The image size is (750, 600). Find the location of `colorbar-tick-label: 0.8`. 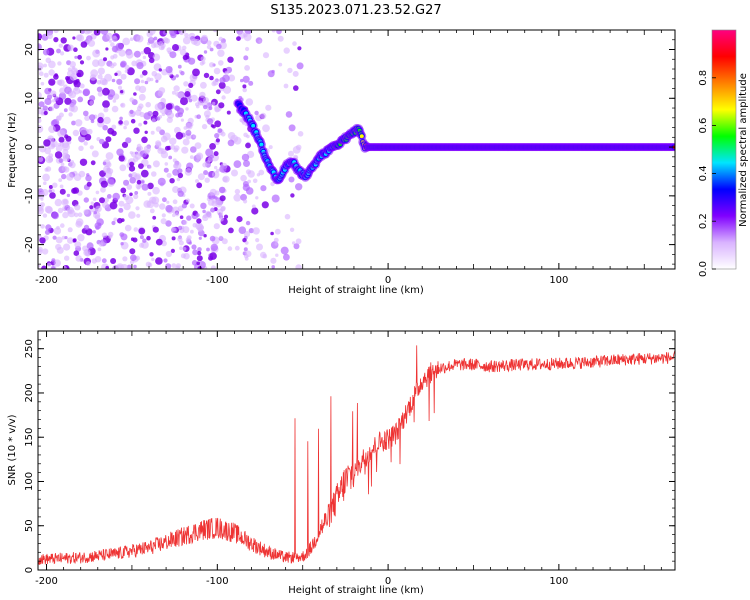

colorbar-tick-label: 0.8 is located at coordinates (703, 78).